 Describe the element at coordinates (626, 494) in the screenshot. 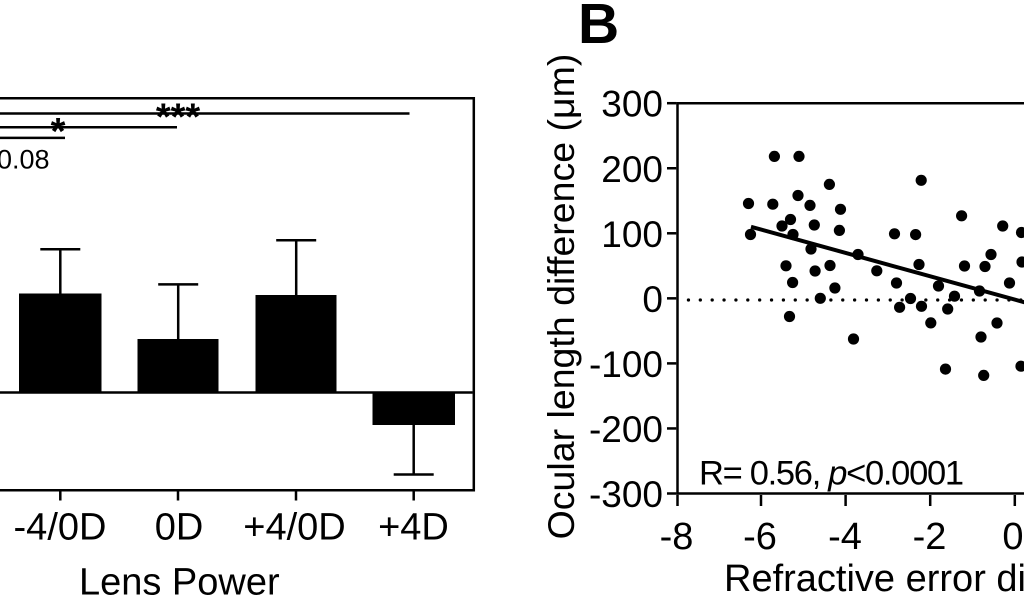

I see `svg-text: -300` at that location.